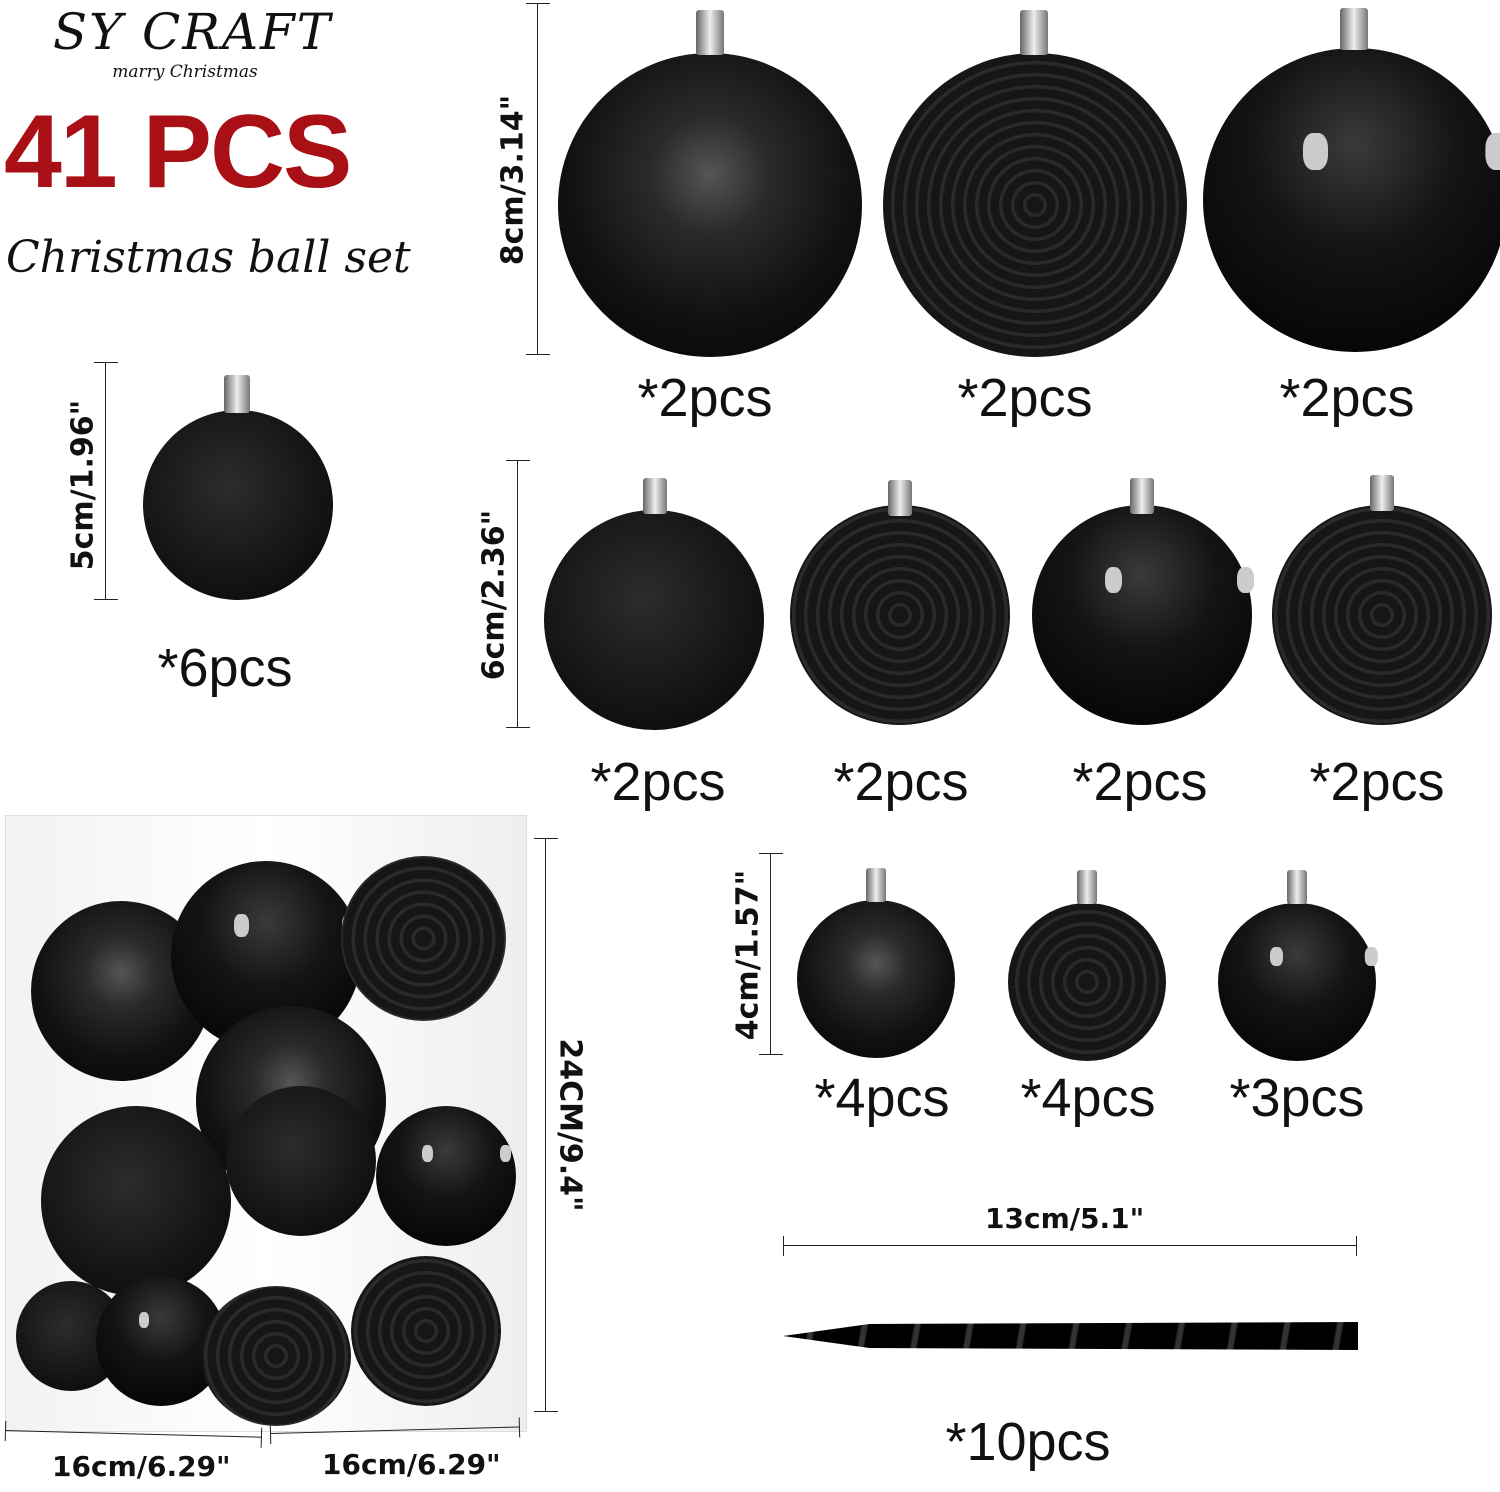 The height and width of the screenshot is (1492, 1500). What do you see at coordinates (494, 595) in the screenshot?
I see `dimension-label-medium: 6cm/2.36"` at bounding box center [494, 595].